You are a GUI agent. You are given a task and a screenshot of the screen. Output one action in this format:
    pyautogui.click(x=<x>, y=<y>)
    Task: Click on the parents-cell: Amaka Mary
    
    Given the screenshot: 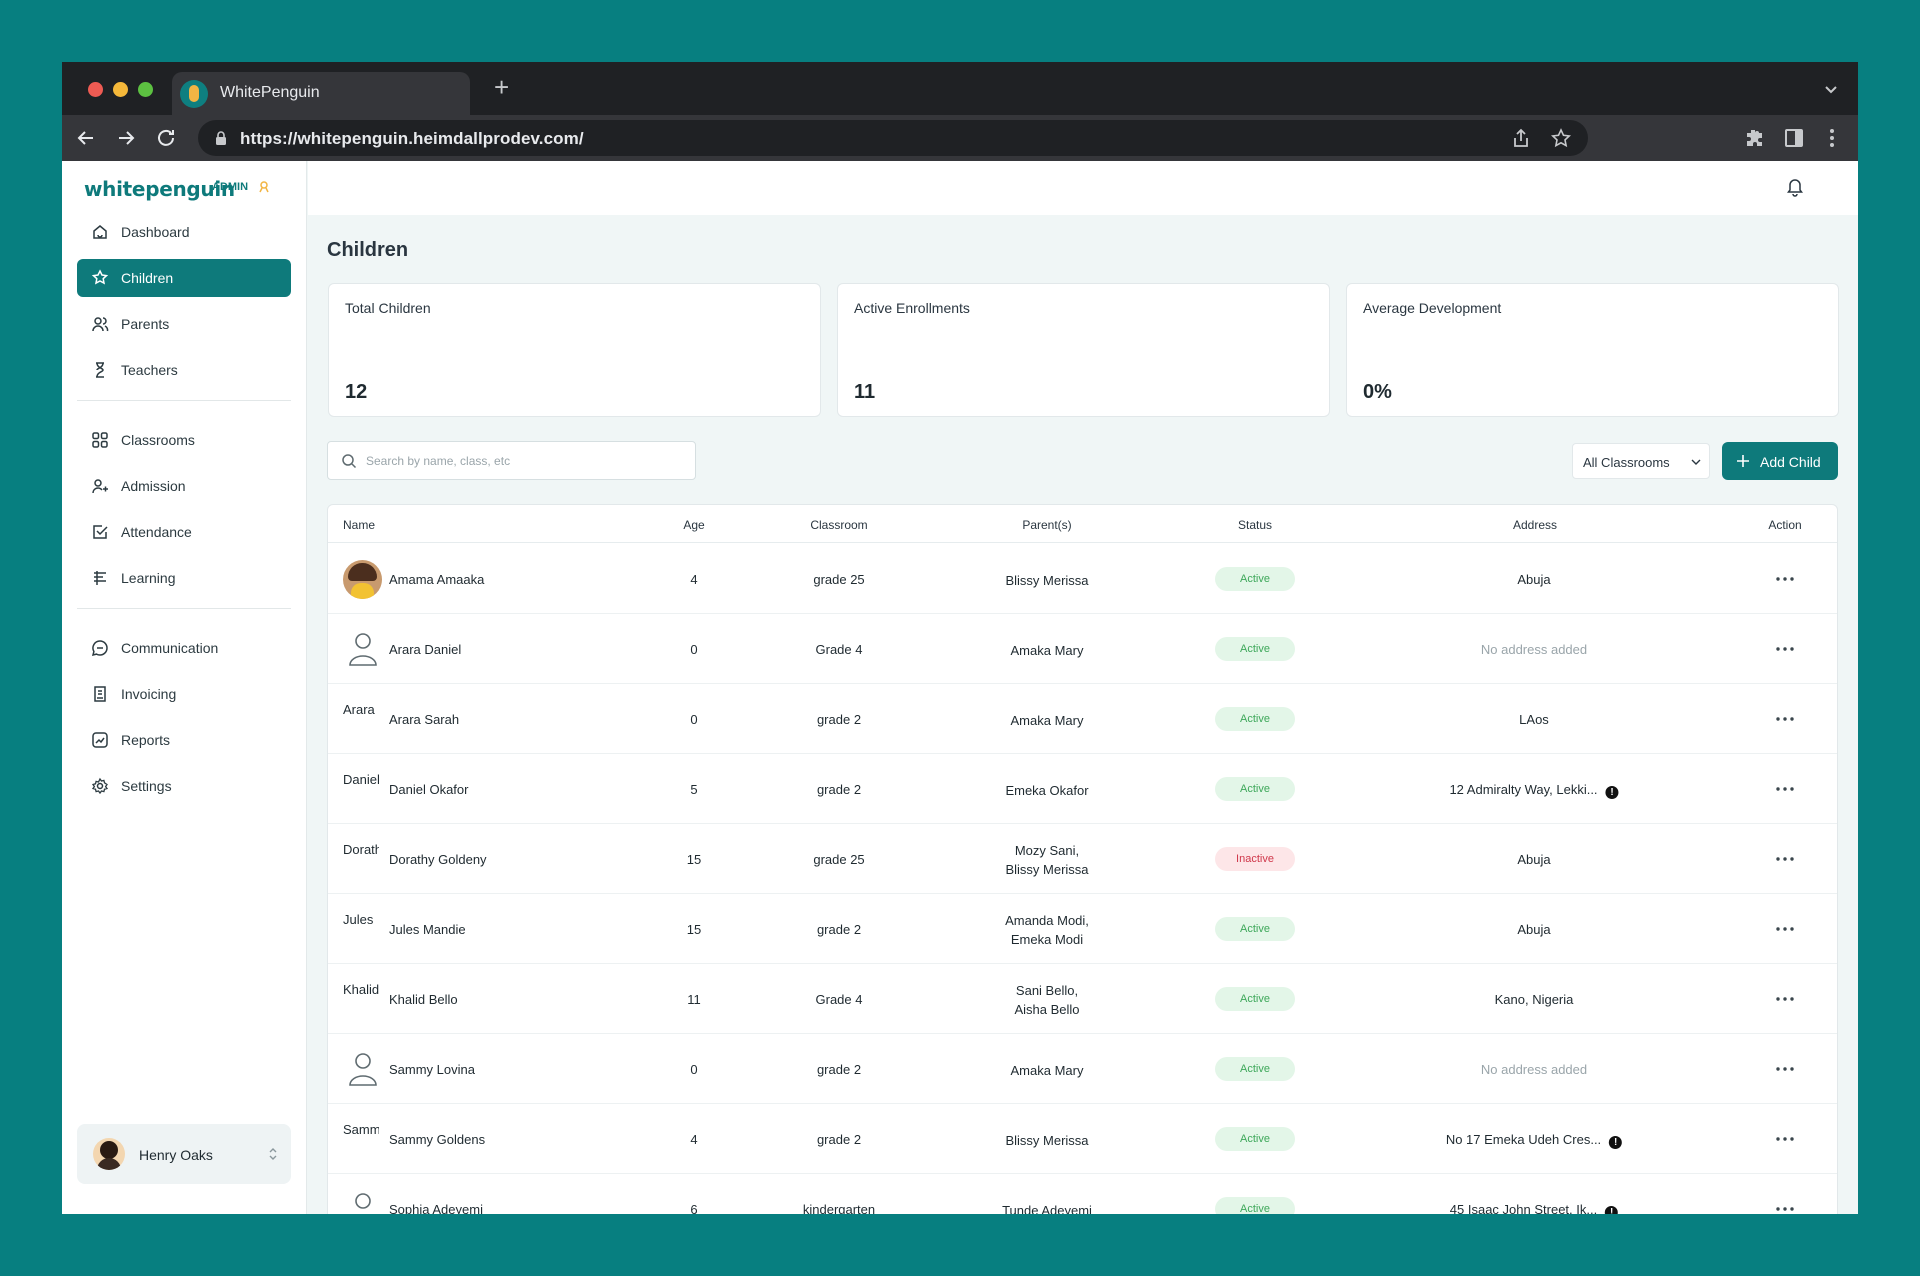 What is the action you would take?
    pyautogui.click(x=1047, y=1070)
    